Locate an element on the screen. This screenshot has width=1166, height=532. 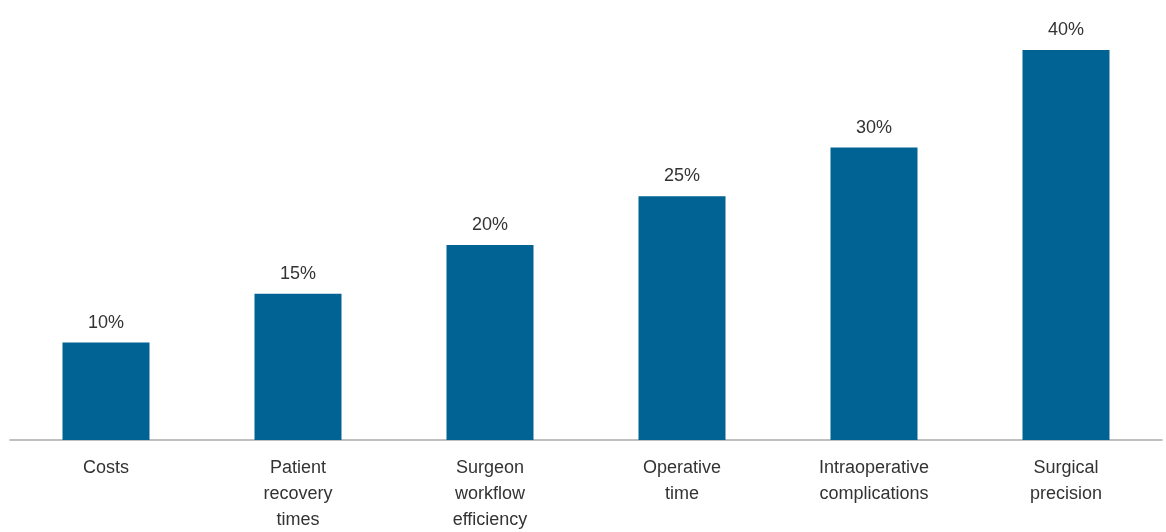
x-tick-label: Operative time is located at coordinates (682, 480).